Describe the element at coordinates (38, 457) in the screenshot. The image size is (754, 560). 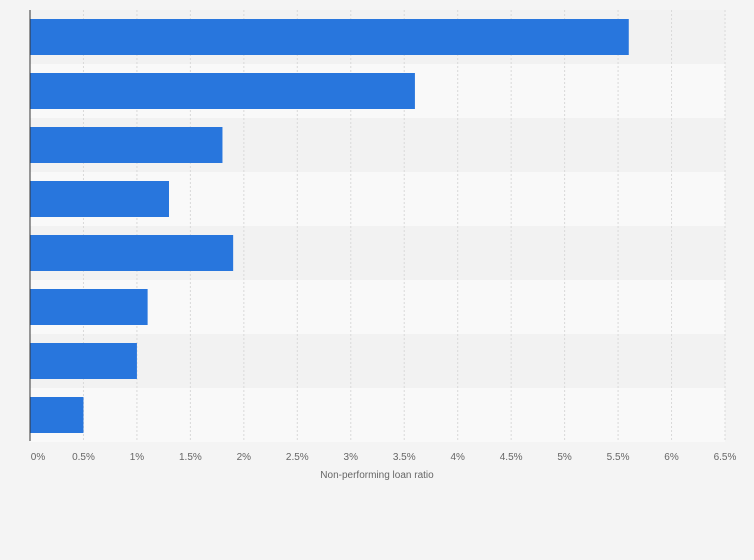
I see `x-tick-label: 0%` at that location.